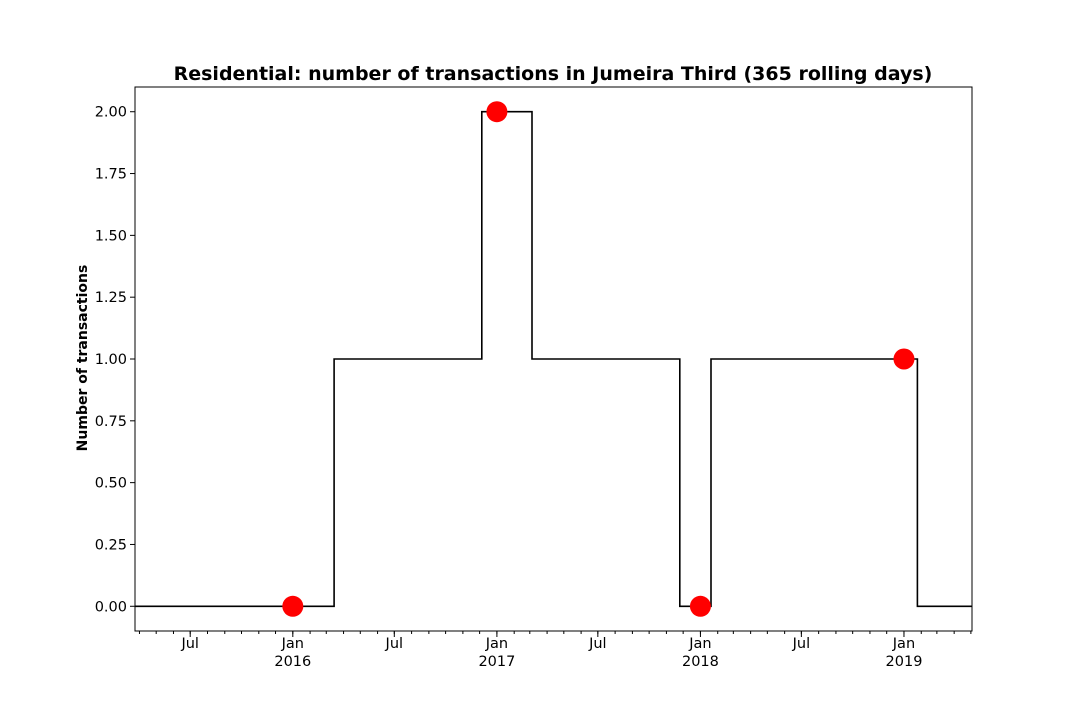  I want to click on y-axis-label: Number of transactions, so click(83, 358).